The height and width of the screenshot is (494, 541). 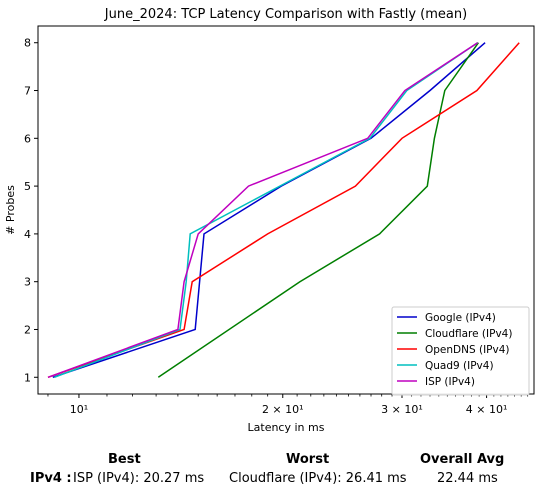 I want to click on best-value: ISP (IPv4): 20.27 ms, so click(x=139, y=478).